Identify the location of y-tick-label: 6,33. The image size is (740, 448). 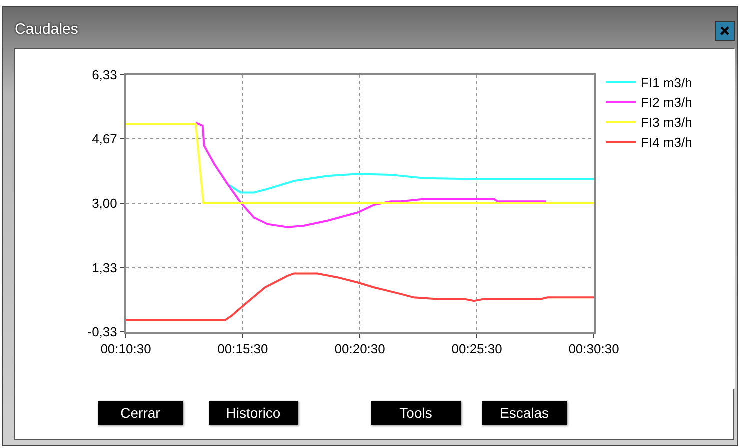
(105, 75).